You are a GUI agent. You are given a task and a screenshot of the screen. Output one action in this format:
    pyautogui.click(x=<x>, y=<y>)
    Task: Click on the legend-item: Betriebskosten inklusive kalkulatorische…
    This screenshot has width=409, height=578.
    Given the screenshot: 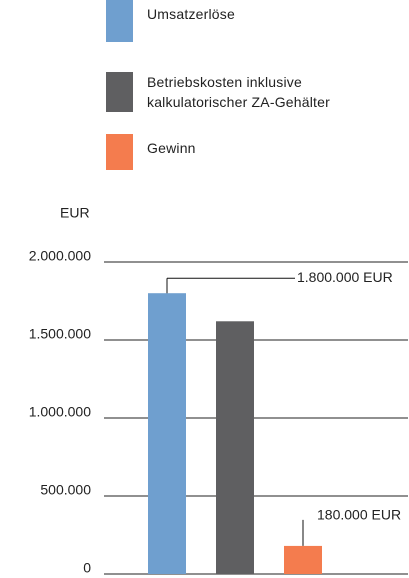 What is the action you would take?
    pyautogui.click(x=249, y=92)
    